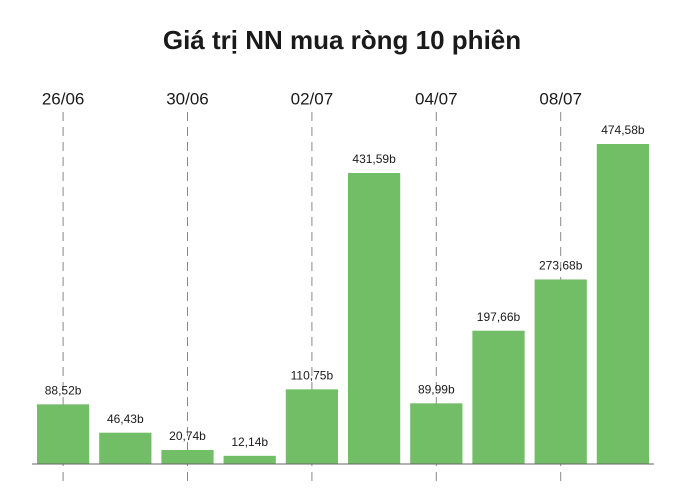  What do you see at coordinates (312, 375) in the screenshot?
I see `value-label: 110,75b` at bounding box center [312, 375].